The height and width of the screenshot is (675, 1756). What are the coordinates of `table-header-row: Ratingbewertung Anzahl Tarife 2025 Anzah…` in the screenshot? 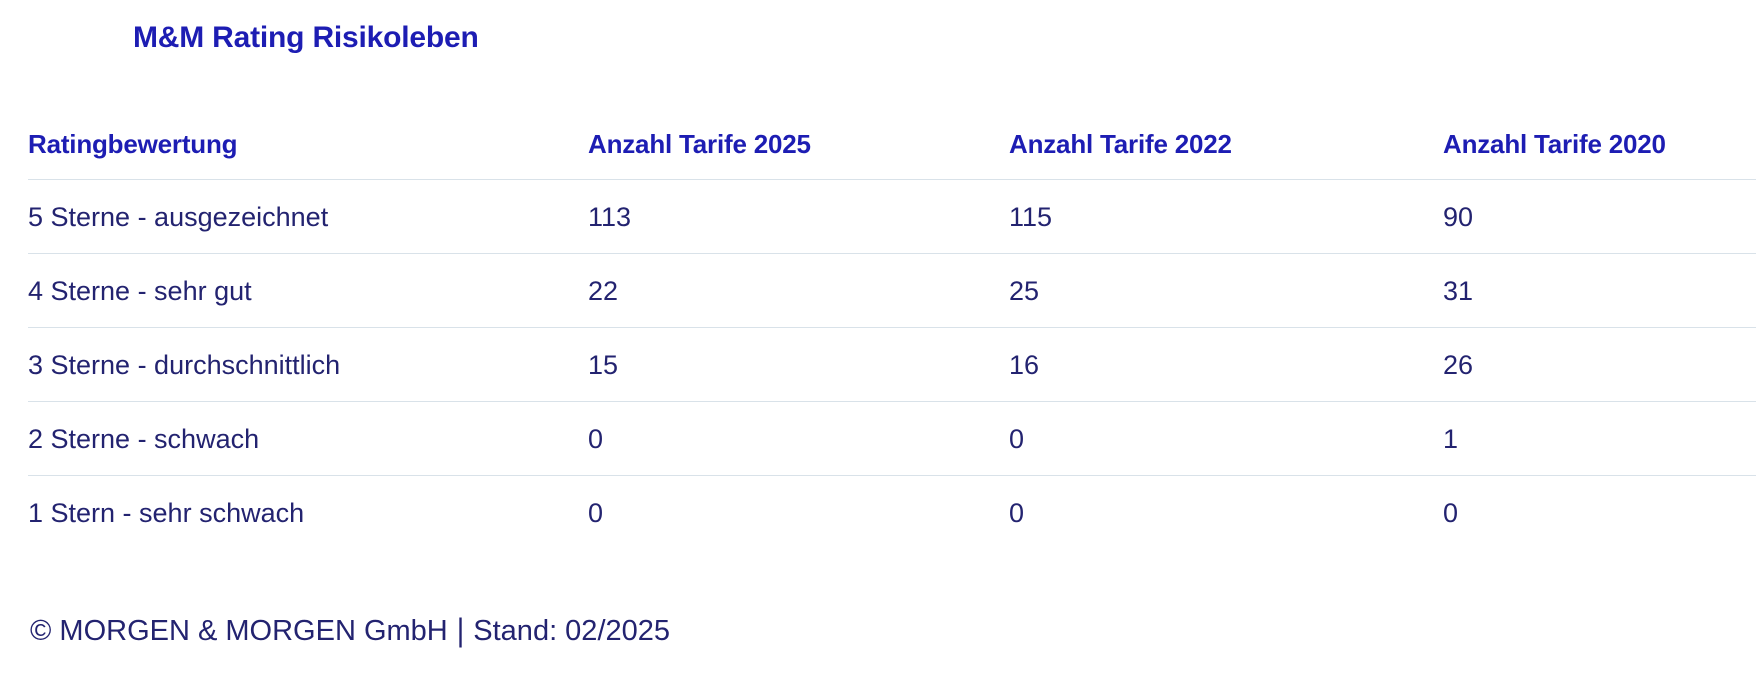 It's located at (892, 154).